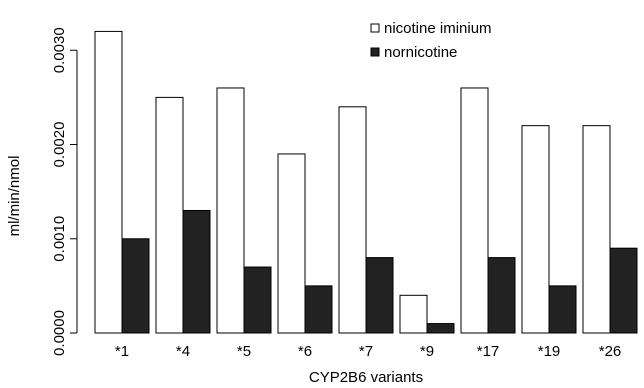 The image size is (644, 388). I want to click on x-tick-label: *5, so click(244, 351).